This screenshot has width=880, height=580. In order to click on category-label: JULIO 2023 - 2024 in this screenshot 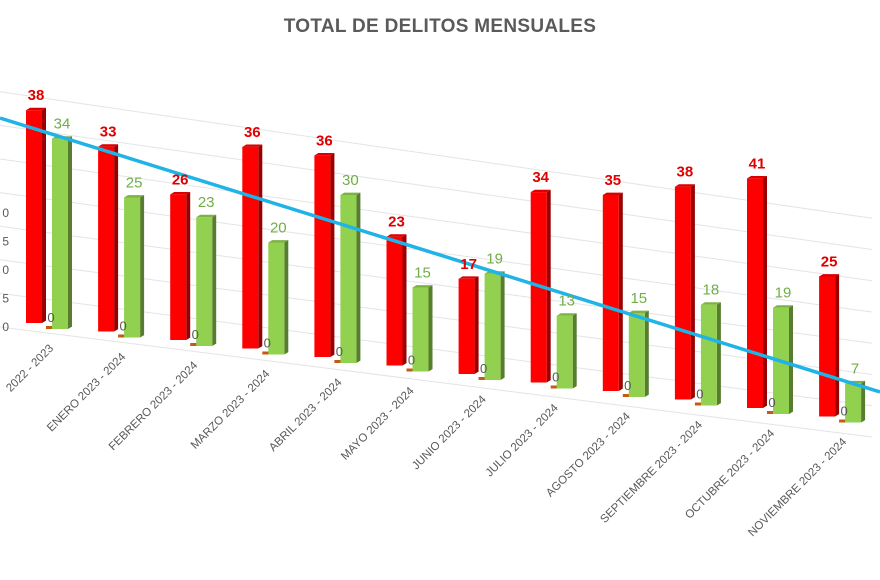, I will do `click(523, 441)`.